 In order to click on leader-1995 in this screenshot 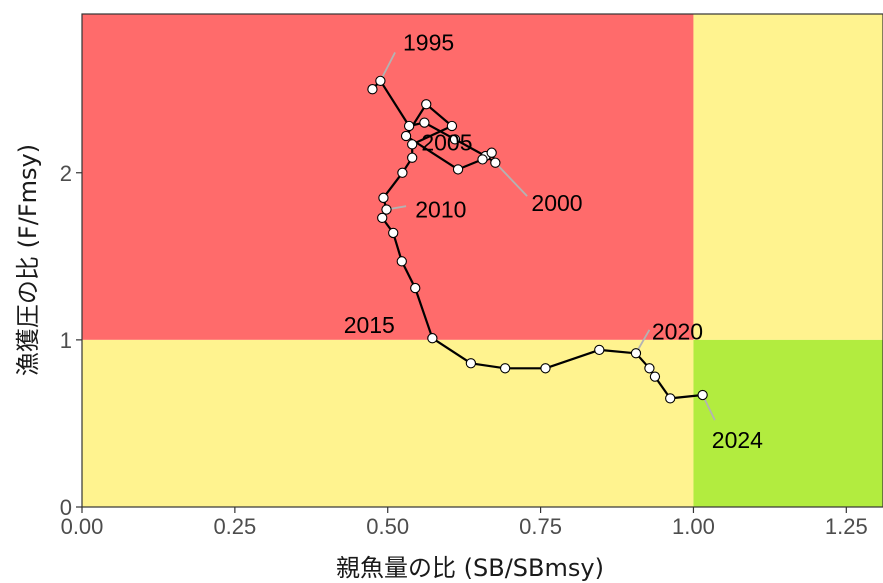, I will do `click(387, 67)`.